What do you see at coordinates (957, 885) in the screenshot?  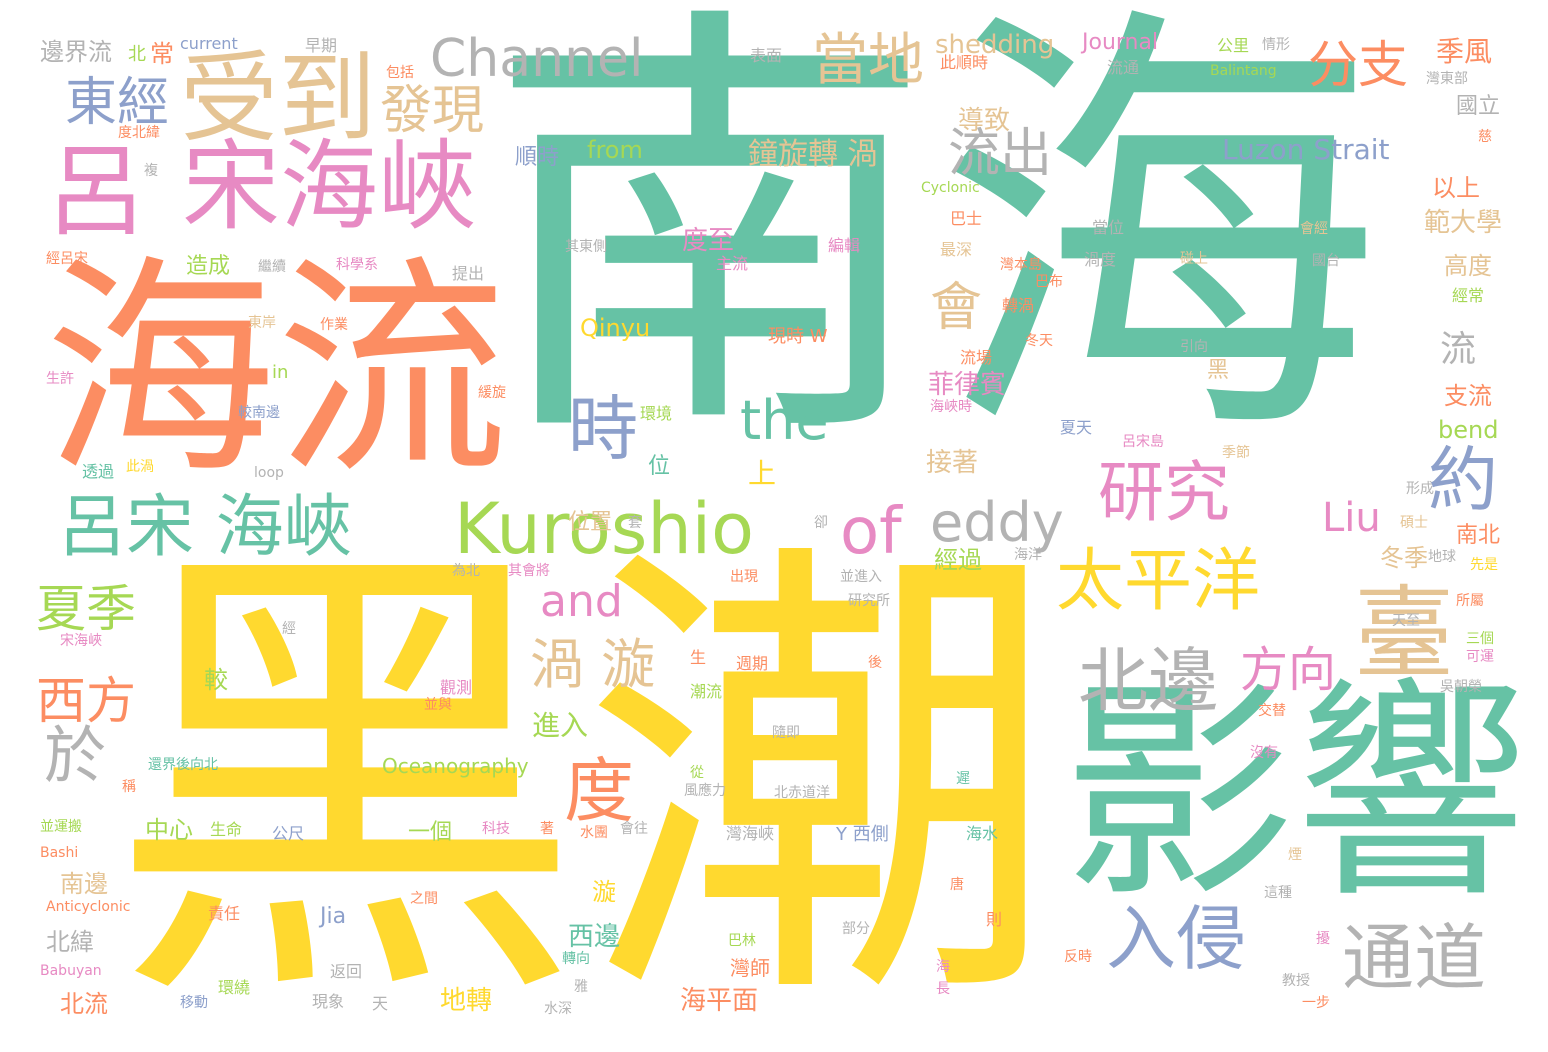 I see `word: 唐` at bounding box center [957, 885].